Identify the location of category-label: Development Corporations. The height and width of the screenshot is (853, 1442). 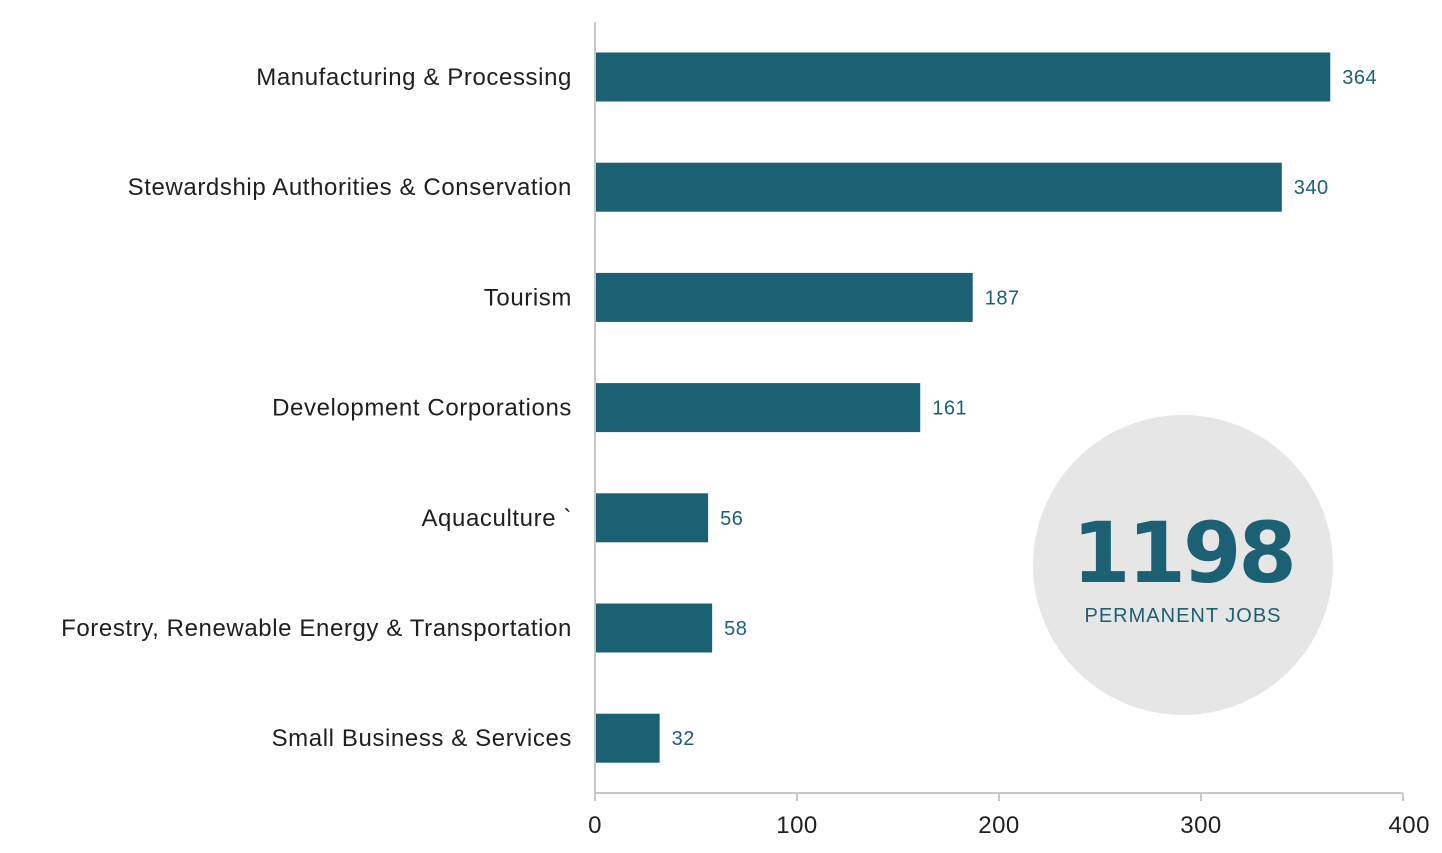
(422, 408).